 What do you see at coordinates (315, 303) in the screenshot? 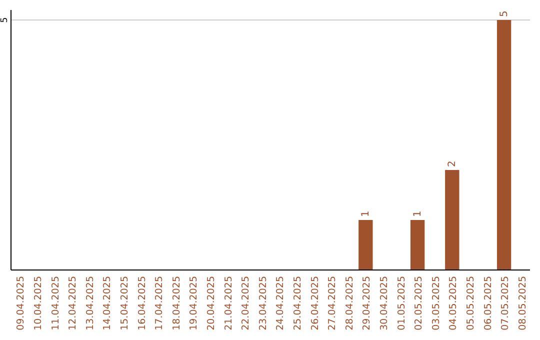
I see `x-tick-label: 26.04.2025` at bounding box center [315, 303].